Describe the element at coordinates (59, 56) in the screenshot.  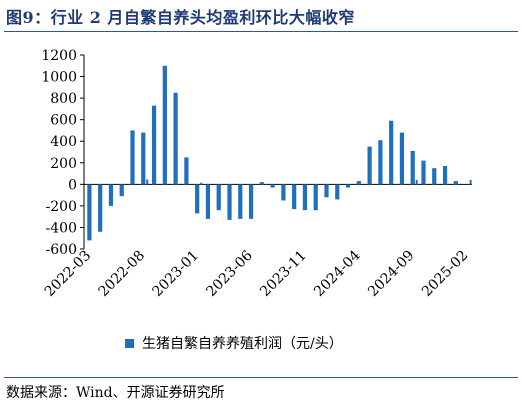
I see `y-tick-label: 1200` at that location.